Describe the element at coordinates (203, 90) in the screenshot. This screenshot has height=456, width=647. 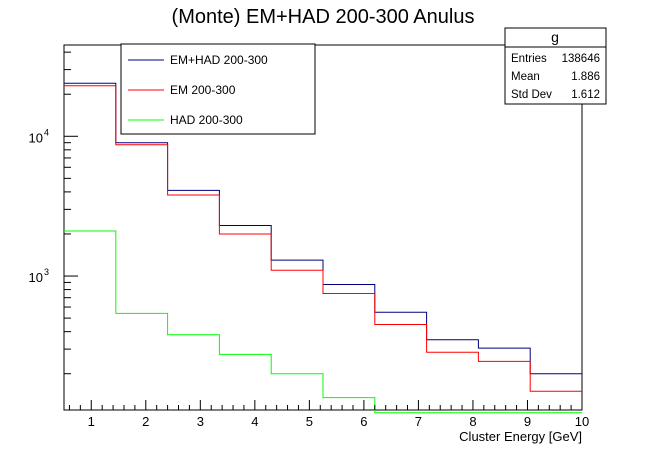
I see `legend-label-em: EM 200-300` at that location.